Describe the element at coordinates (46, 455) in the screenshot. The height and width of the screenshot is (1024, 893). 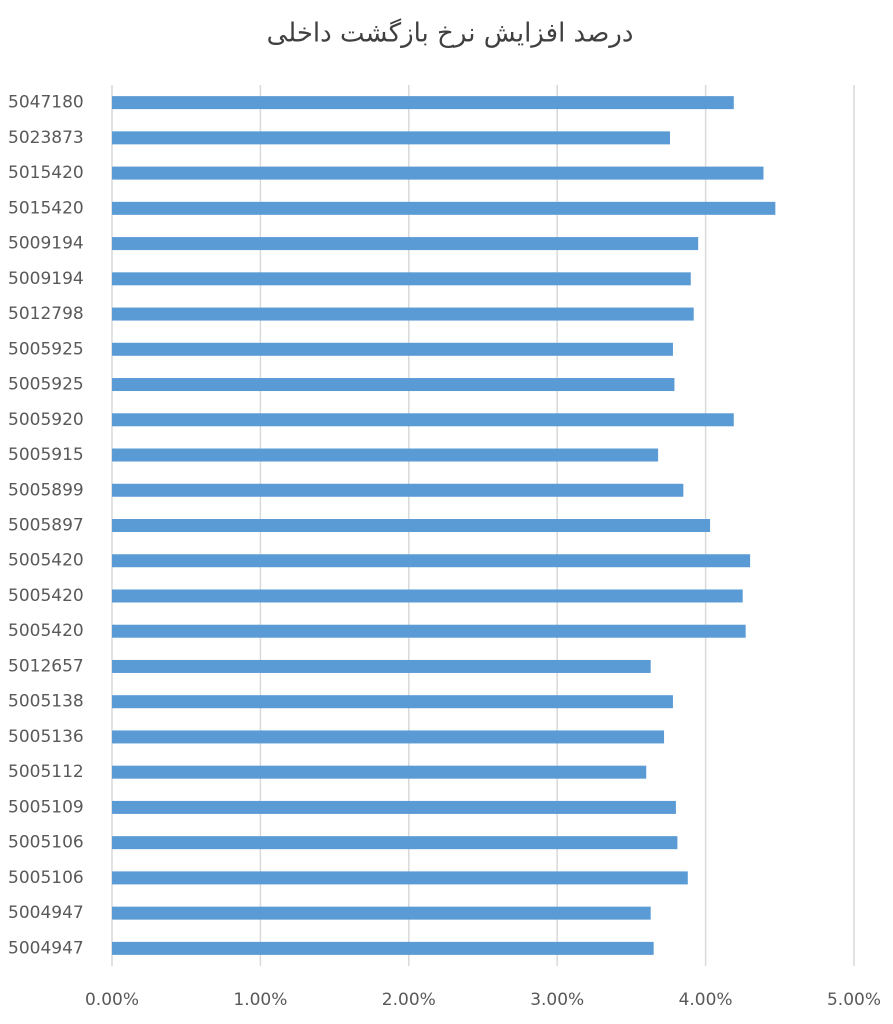
I see `y-tick-label: 5005915` at that location.